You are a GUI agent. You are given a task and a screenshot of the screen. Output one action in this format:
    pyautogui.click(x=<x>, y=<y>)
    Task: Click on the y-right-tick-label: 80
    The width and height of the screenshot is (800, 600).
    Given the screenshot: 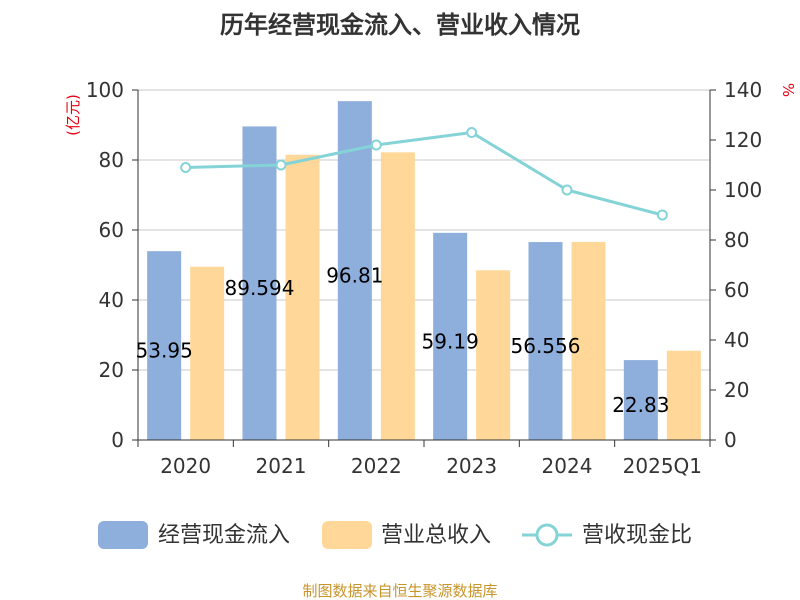 What is the action you would take?
    pyautogui.click(x=736, y=240)
    